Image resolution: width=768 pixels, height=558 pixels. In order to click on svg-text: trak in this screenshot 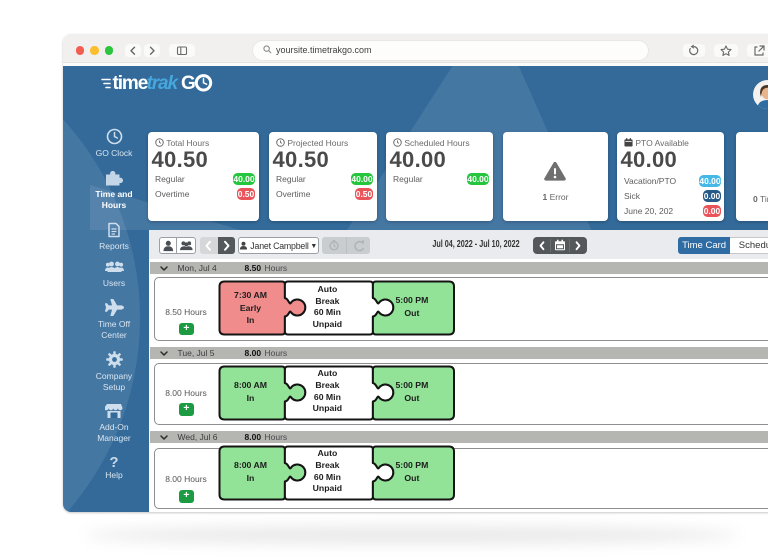, I will do `click(163, 84)`.